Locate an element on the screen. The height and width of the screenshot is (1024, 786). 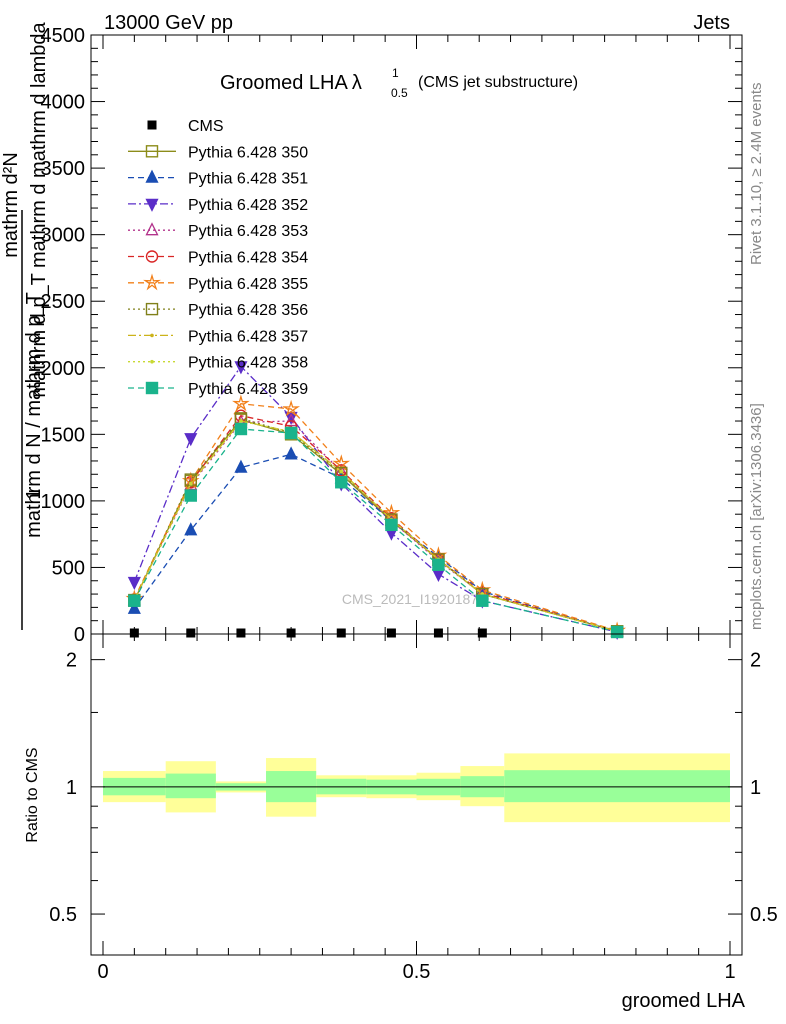
legend-label: Pythia 6.428 358 is located at coordinates (248, 363).